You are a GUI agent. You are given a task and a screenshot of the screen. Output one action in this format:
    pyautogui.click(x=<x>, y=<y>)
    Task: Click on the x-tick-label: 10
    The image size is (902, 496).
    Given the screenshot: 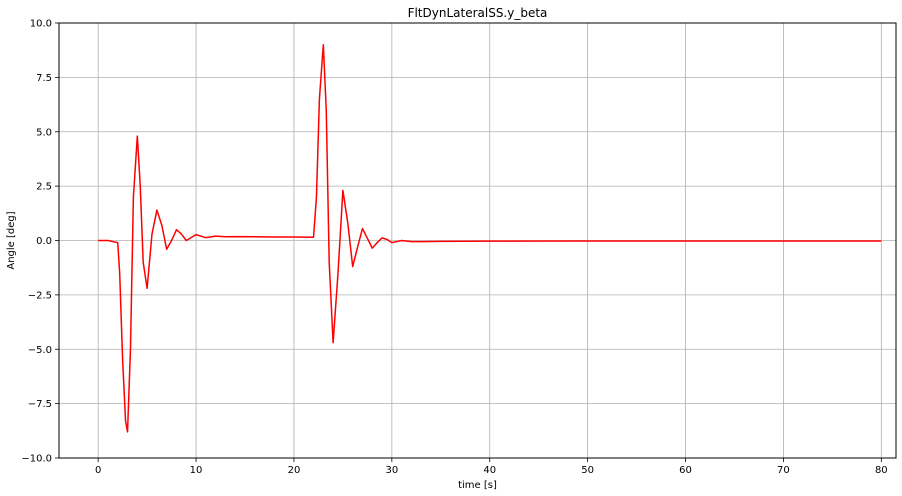 What is the action you would take?
    pyautogui.click(x=196, y=470)
    